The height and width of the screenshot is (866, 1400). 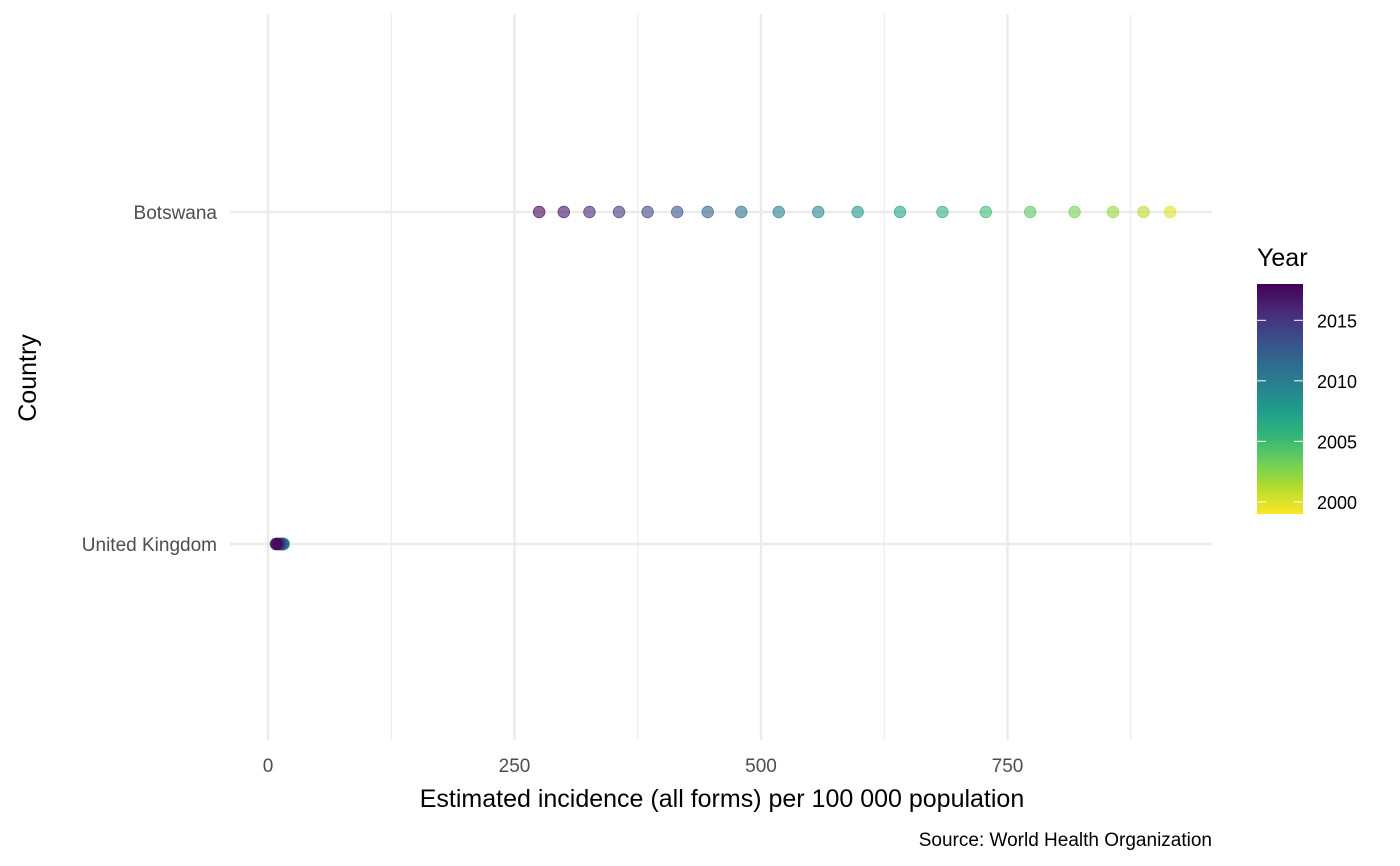 I want to click on y-tick-label: Botswana, so click(x=176, y=213).